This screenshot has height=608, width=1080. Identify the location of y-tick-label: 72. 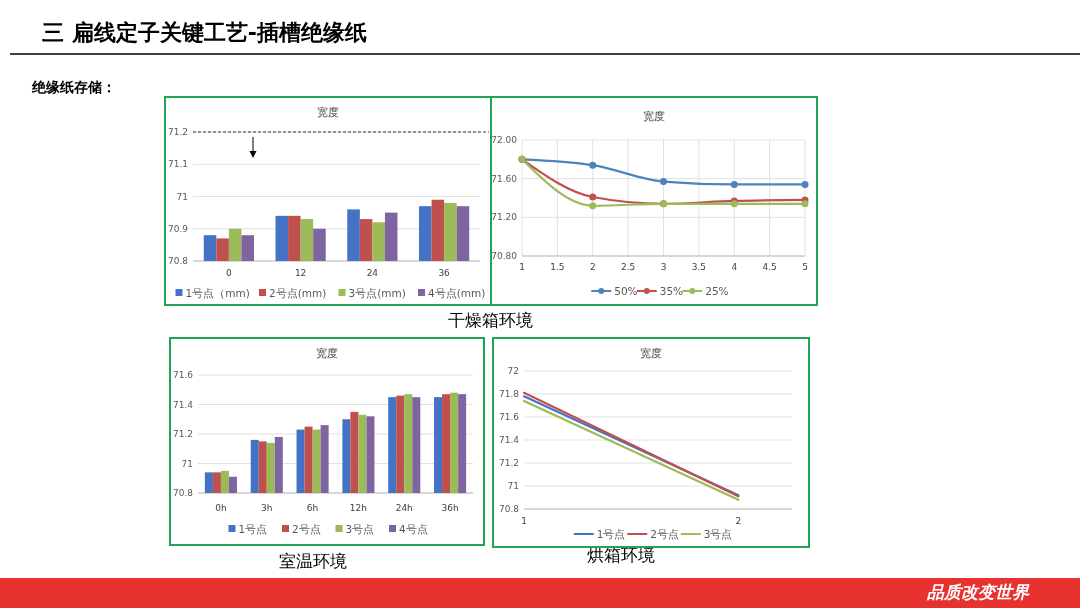
(513, 371).